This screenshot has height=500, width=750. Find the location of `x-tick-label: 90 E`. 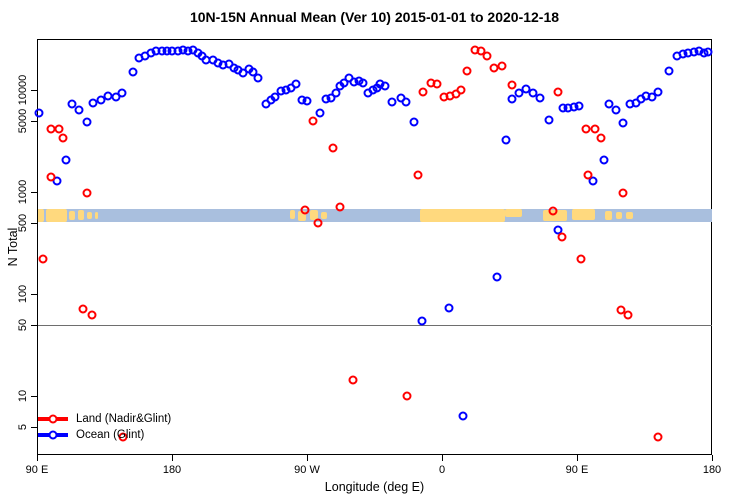

x-tick-label: 90 E is located at coordinates (37, 470).